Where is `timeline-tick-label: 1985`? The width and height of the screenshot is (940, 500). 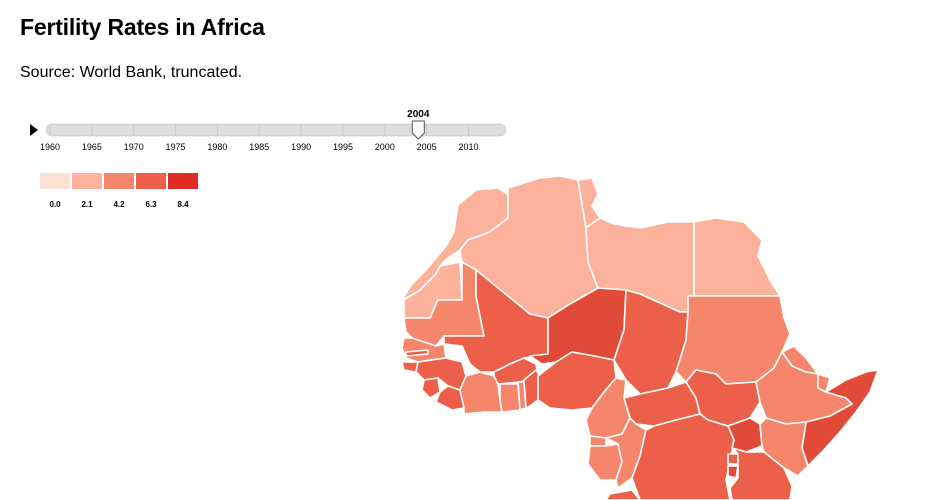 timeline-tick-label: 1985 is located at coordinates (259, 147).